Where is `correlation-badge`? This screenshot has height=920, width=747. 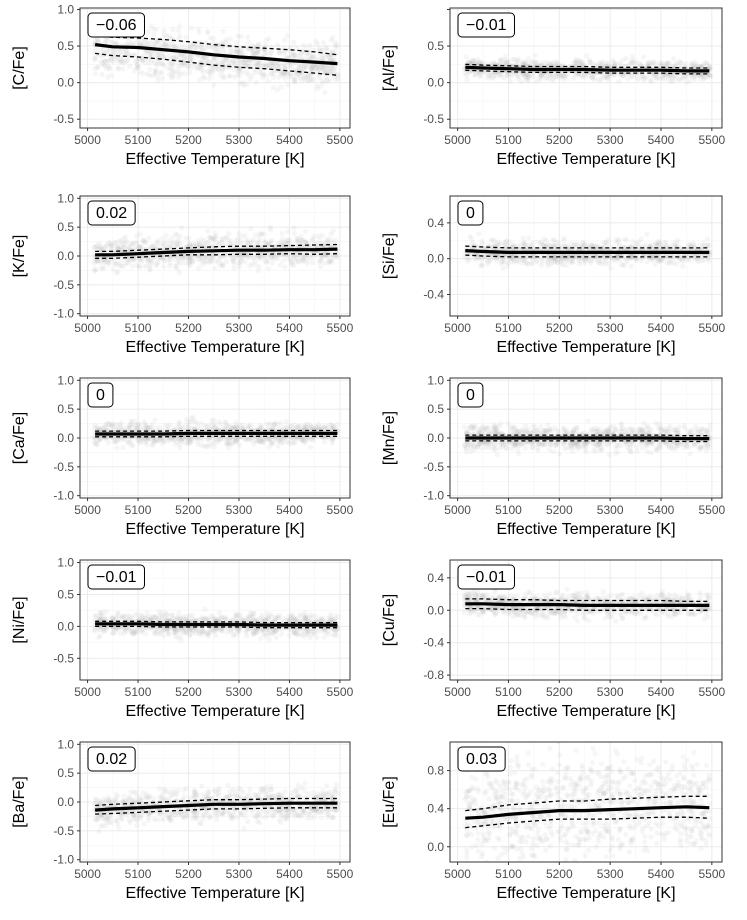
correlation-badge is located at coordinates (486, 25).